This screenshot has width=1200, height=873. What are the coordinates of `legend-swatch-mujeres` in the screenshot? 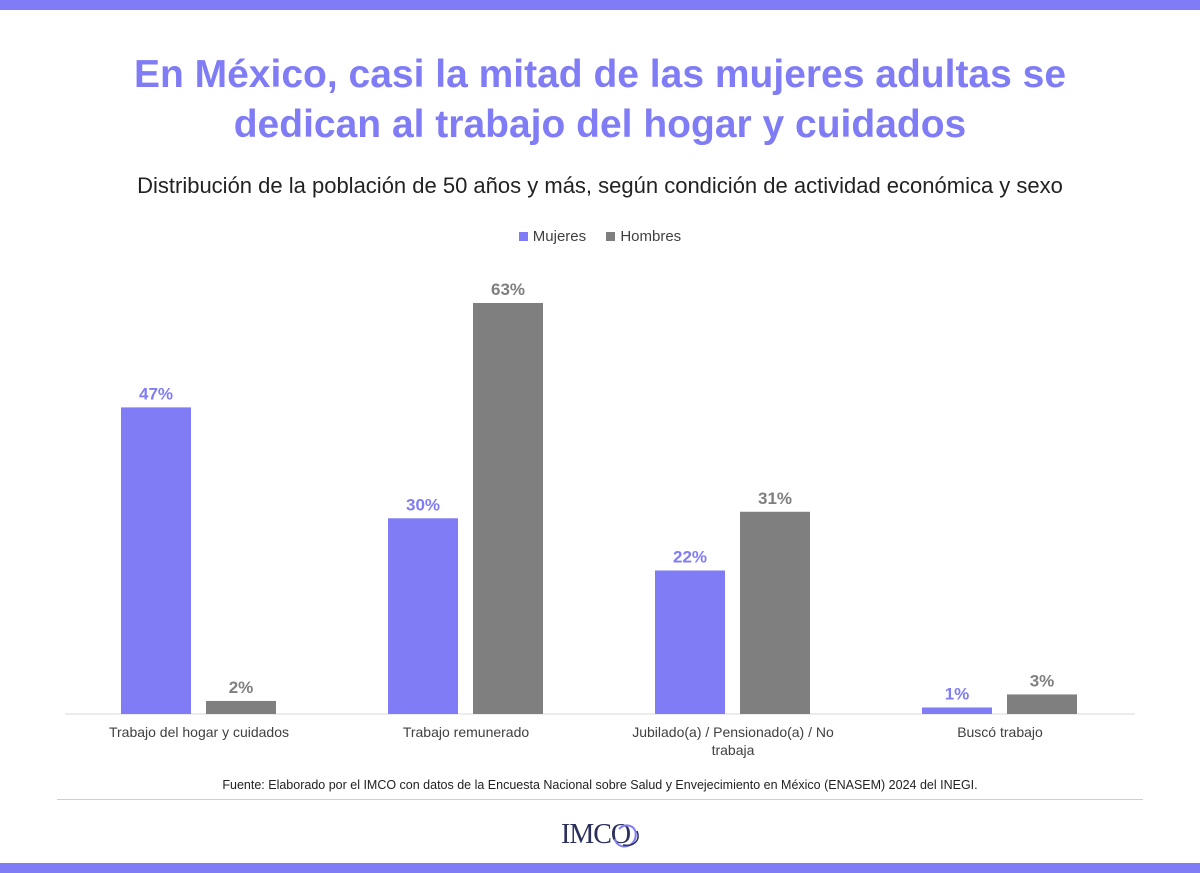 It's located at (523, 236).